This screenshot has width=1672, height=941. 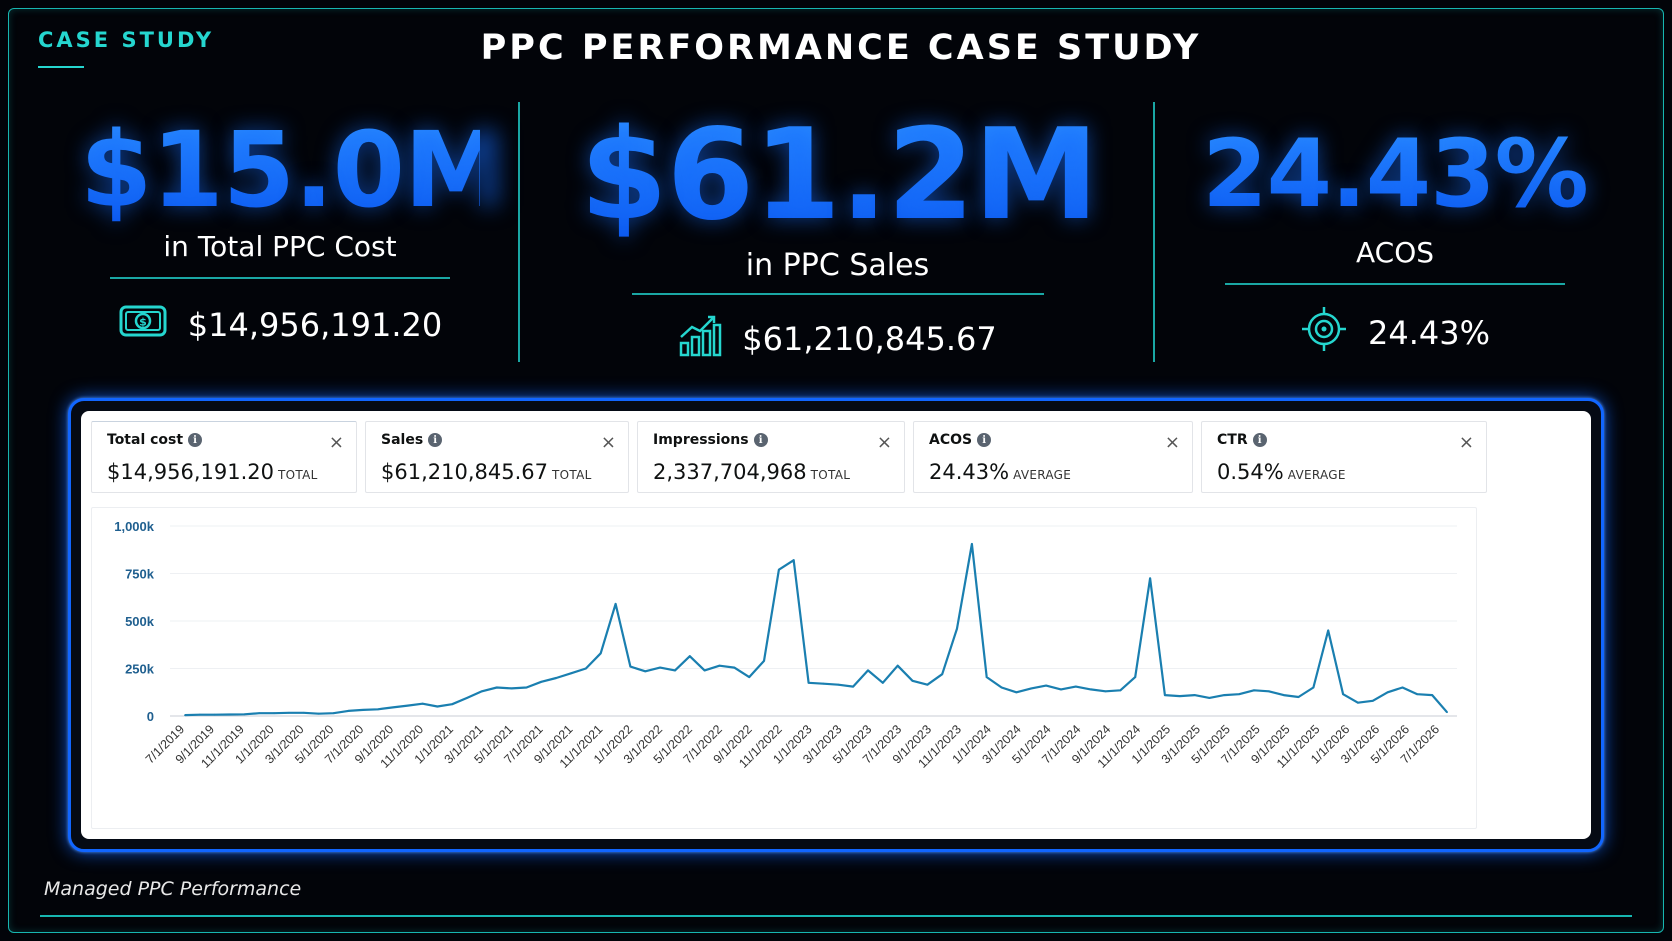 What do you see at coordinates (464, 472) in the screenshot?
I see `metric-value: $61,210,845.67` at bounding box center [464, 472].